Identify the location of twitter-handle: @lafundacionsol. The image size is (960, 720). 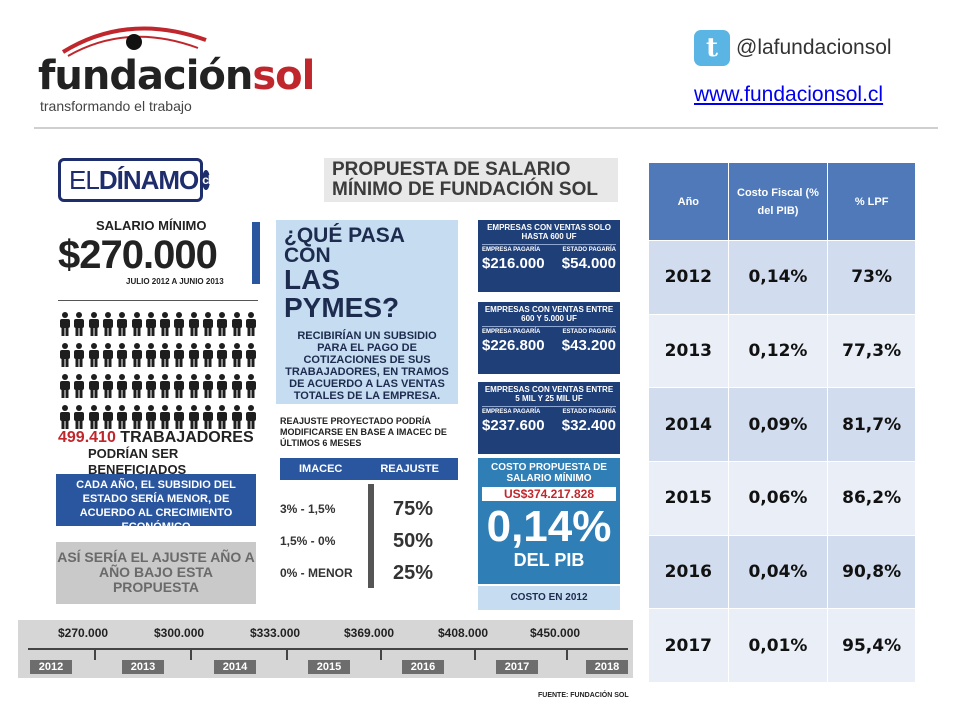
(814, 47).